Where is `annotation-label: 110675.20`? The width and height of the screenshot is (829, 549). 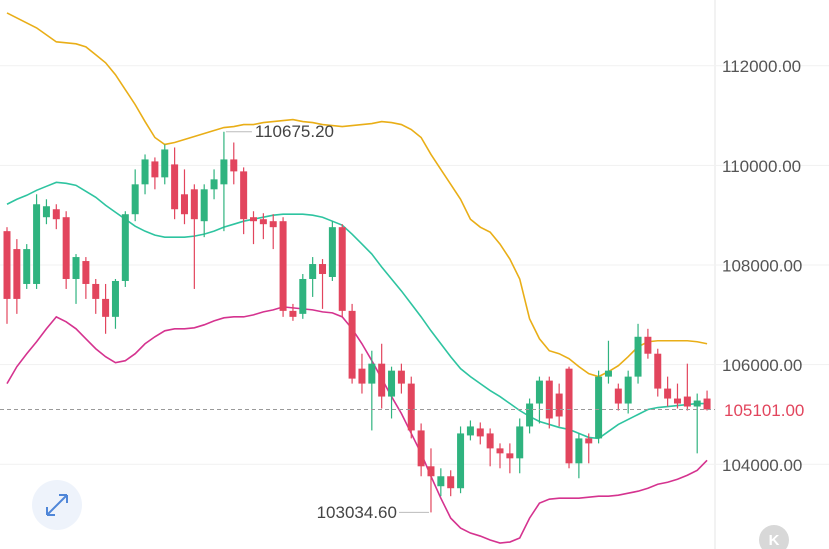 annotation-label: 110675.20 is located at coordinates (294, 131).